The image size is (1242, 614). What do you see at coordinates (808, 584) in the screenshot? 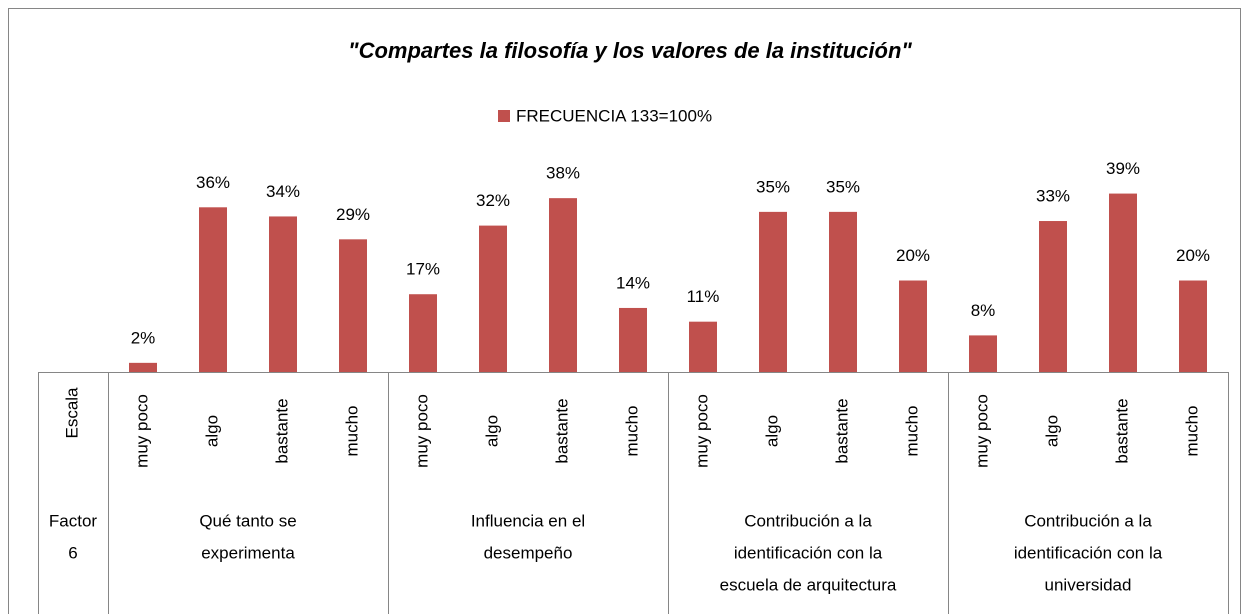
I see `group-label: escuela de arquitectura` at bounding box center [808, 584].